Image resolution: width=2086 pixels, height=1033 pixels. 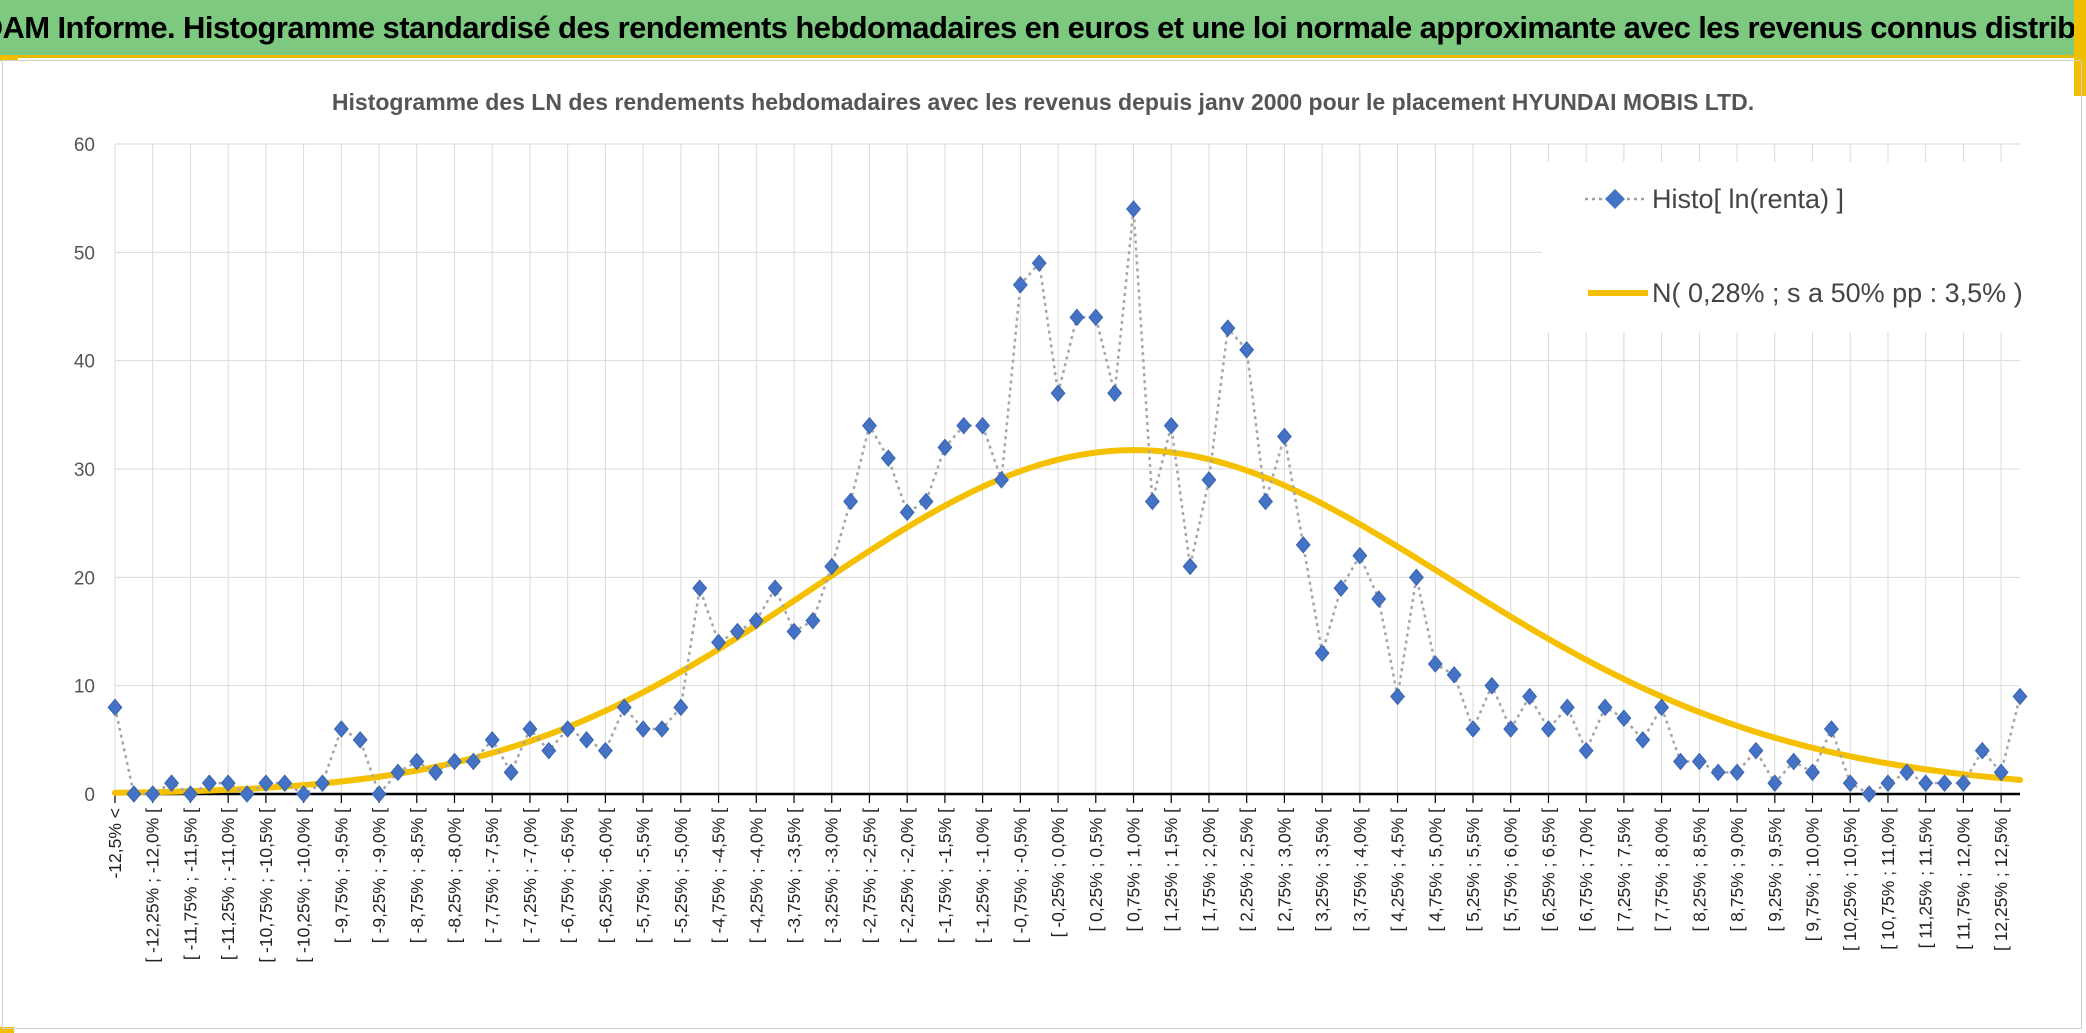 What do you see at coordinates (945, 875) in the screenshot?
I see `x-tick-label: [ -1,75% ; -1,5% [` at bounding box center [945, 875].